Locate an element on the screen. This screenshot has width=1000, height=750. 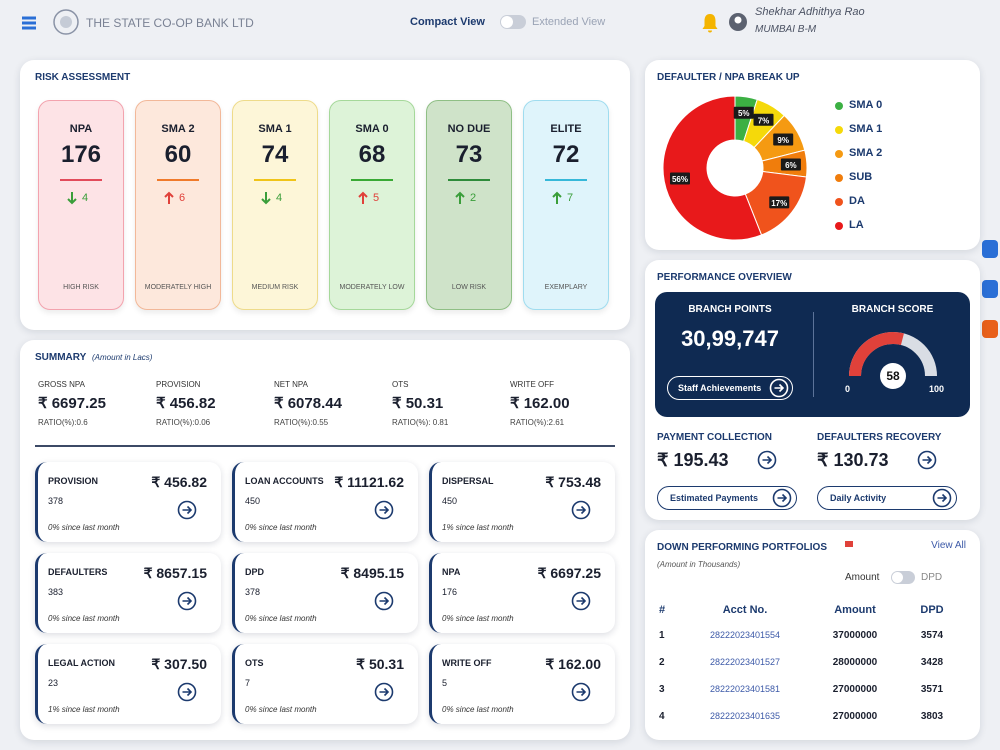
bell-icon is located at coordinates (710, 23).